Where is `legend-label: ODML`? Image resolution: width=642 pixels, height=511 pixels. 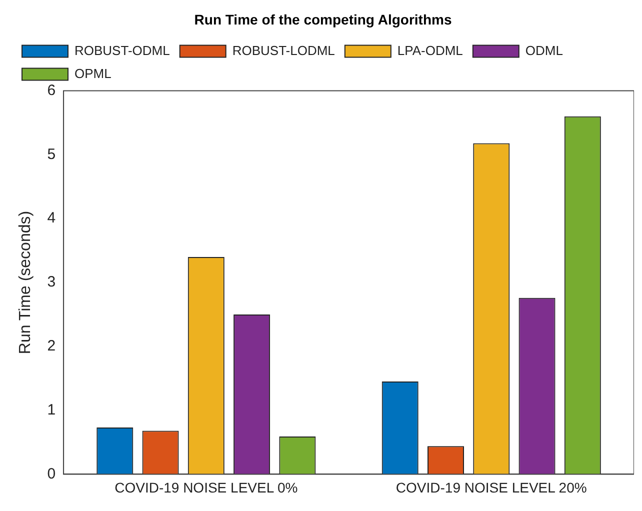
legend-label: ODML is located at coordinates (544, 50).